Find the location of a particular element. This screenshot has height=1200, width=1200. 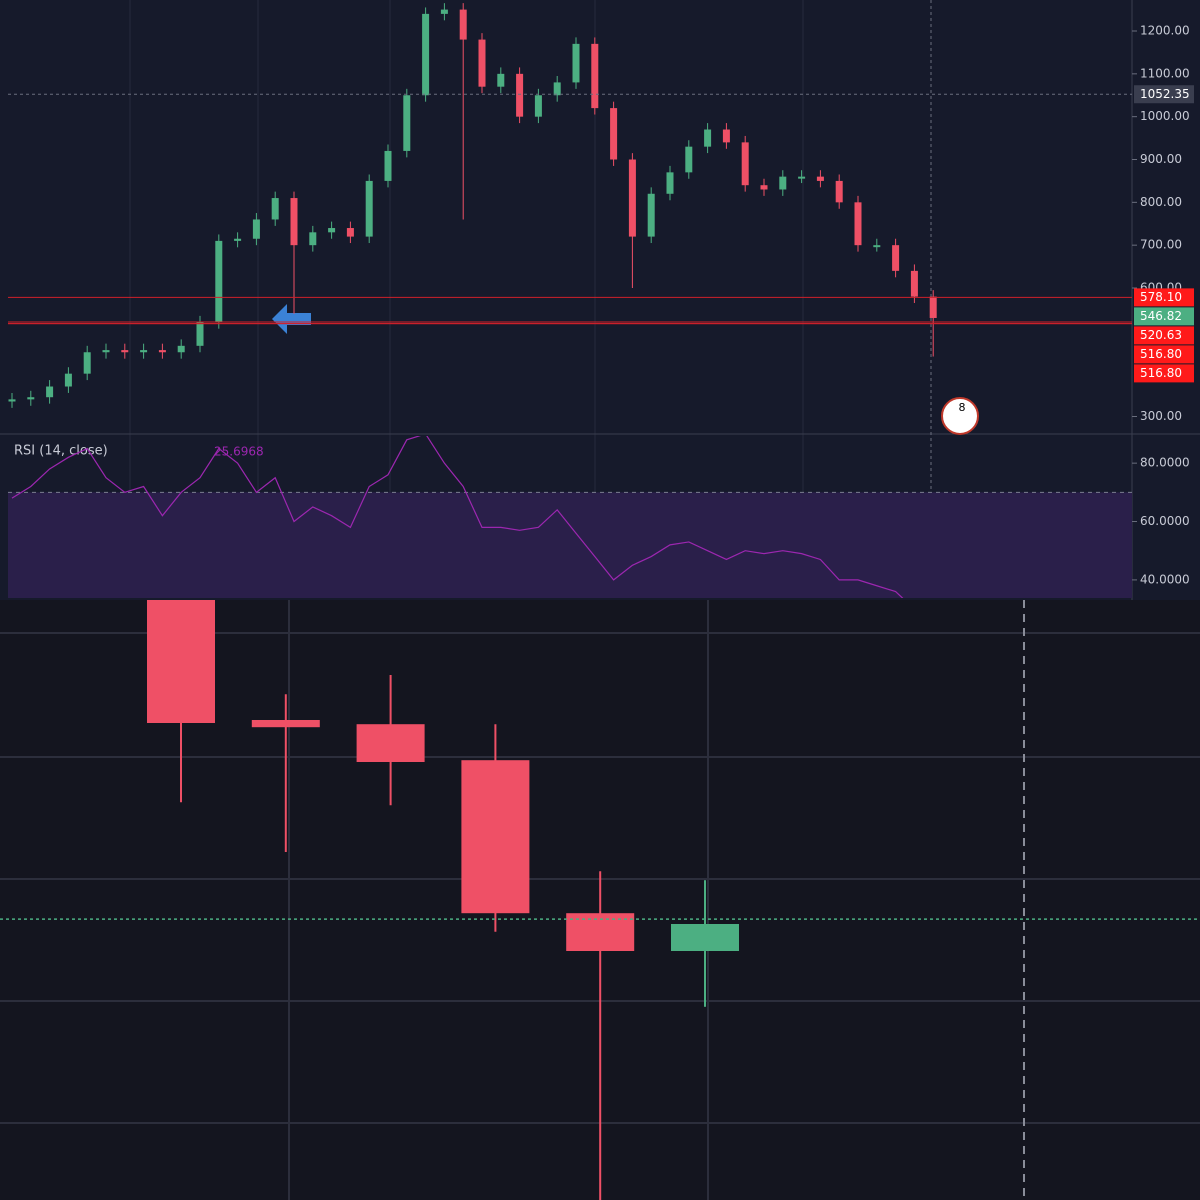

flag-badge is located at coordinates (960, 416).